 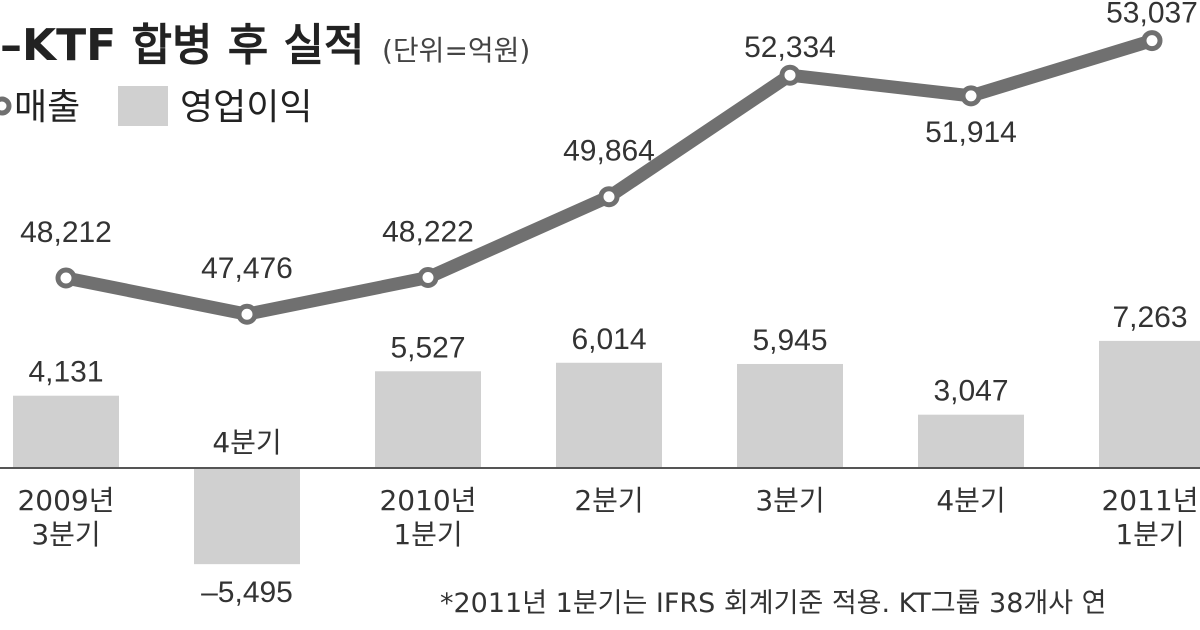 I want to click on bar-value-label: 7,263, so click(x=1149, y=317).